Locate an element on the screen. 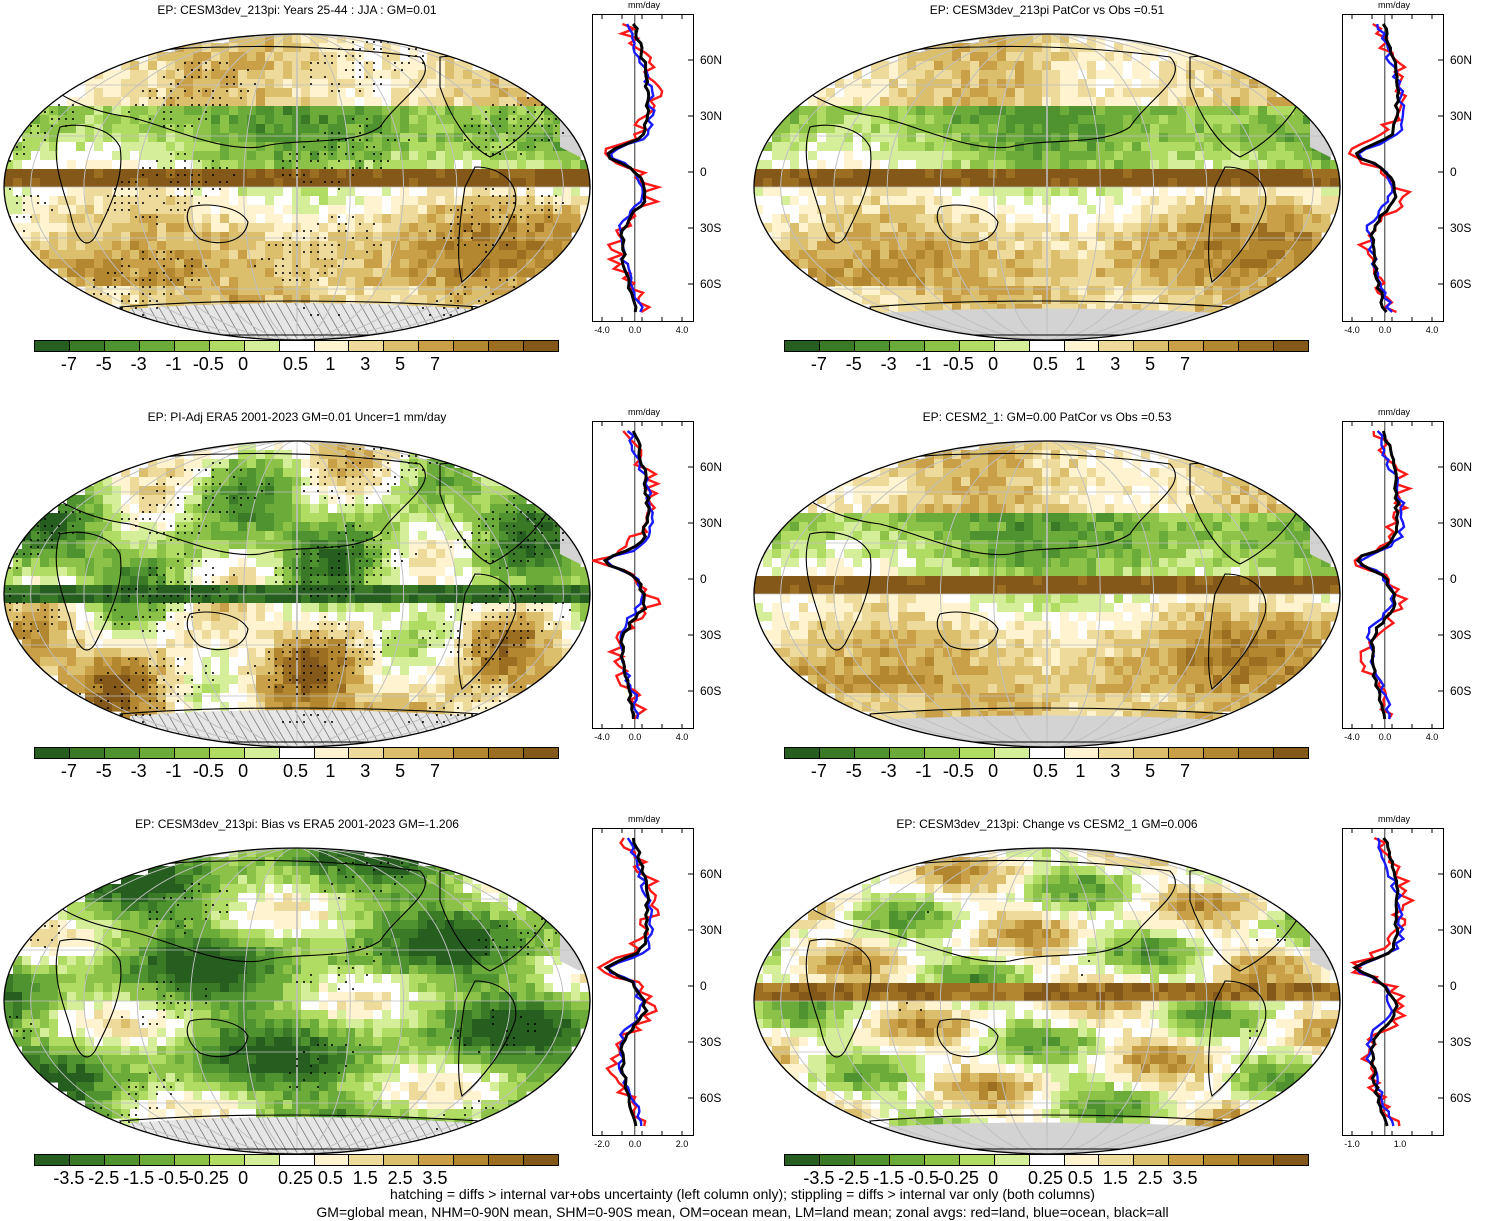 The height and width of the screenshot is (1221, 1485). colorbar-label: -0.5 is located at coordinates (923, 1178).